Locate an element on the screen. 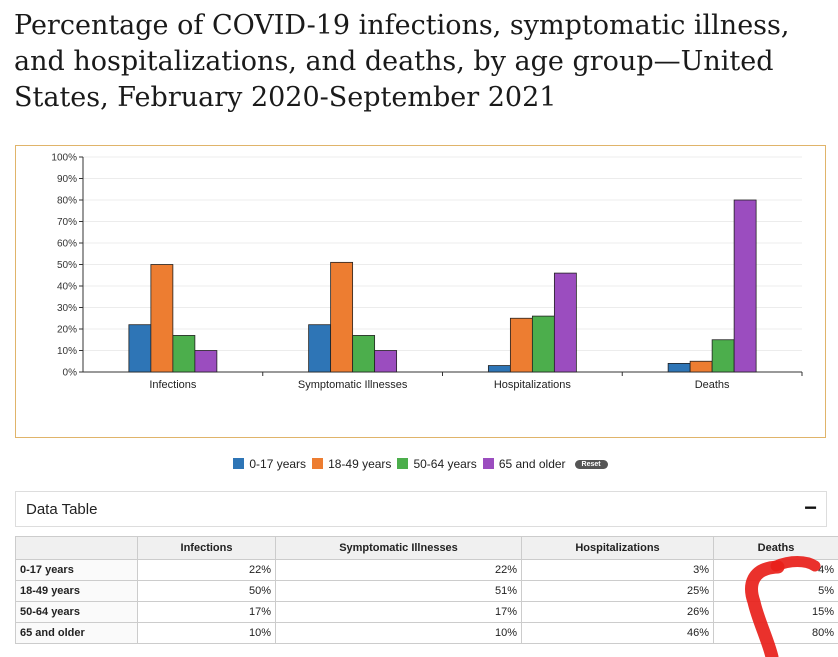 This screenshot has height=657, width=838. table-row: 65 and older 10% 10% 46% 80% is located at coordinates (426, 633).